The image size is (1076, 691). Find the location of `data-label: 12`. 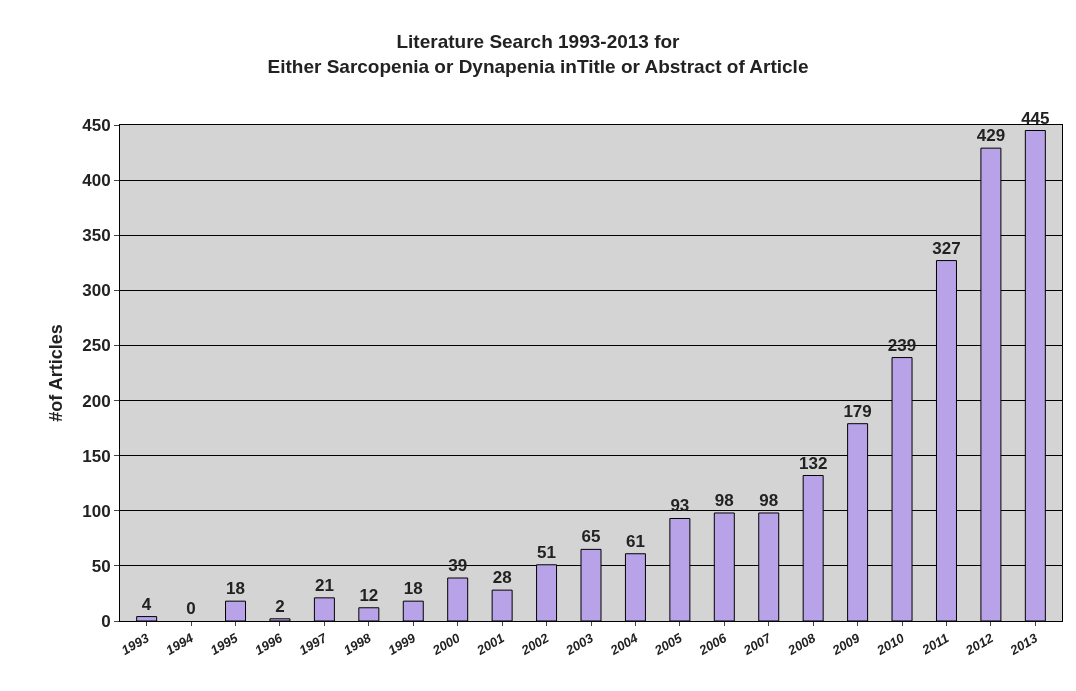

data-label: 12 is located at coordinates (369, 595).